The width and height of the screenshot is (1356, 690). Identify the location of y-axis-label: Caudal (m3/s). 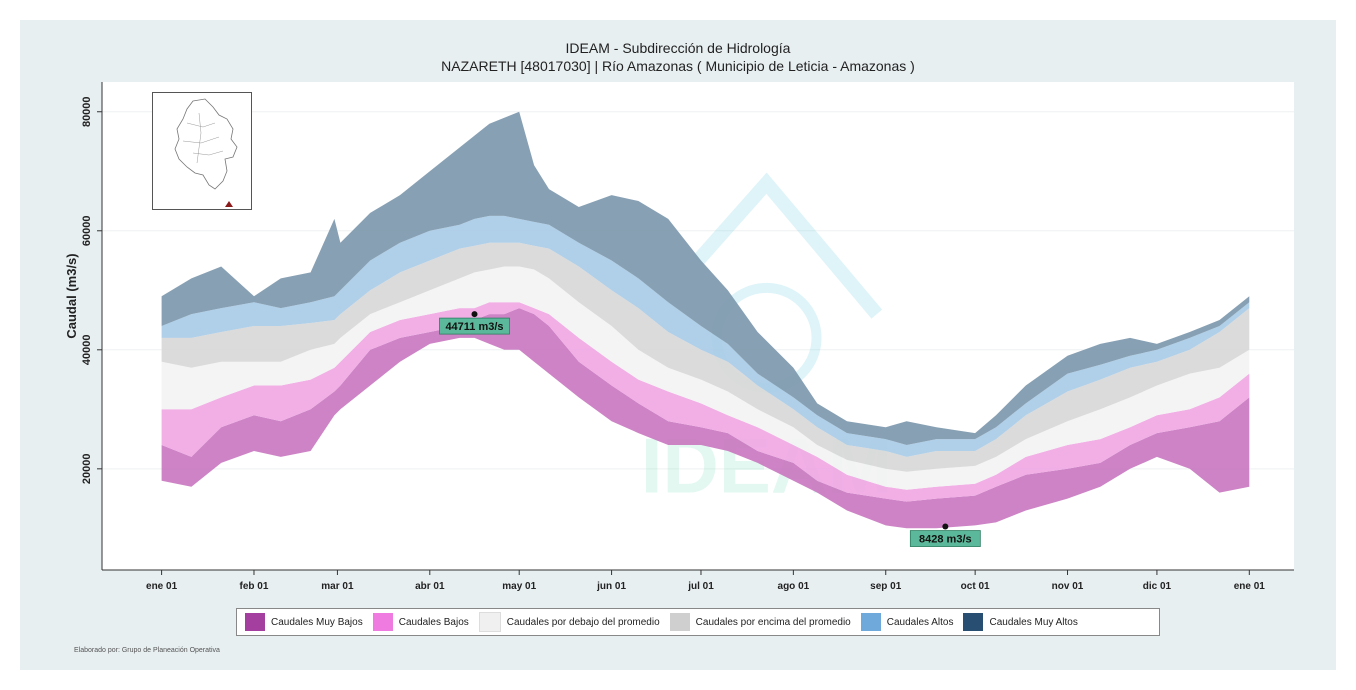
(71, 295).